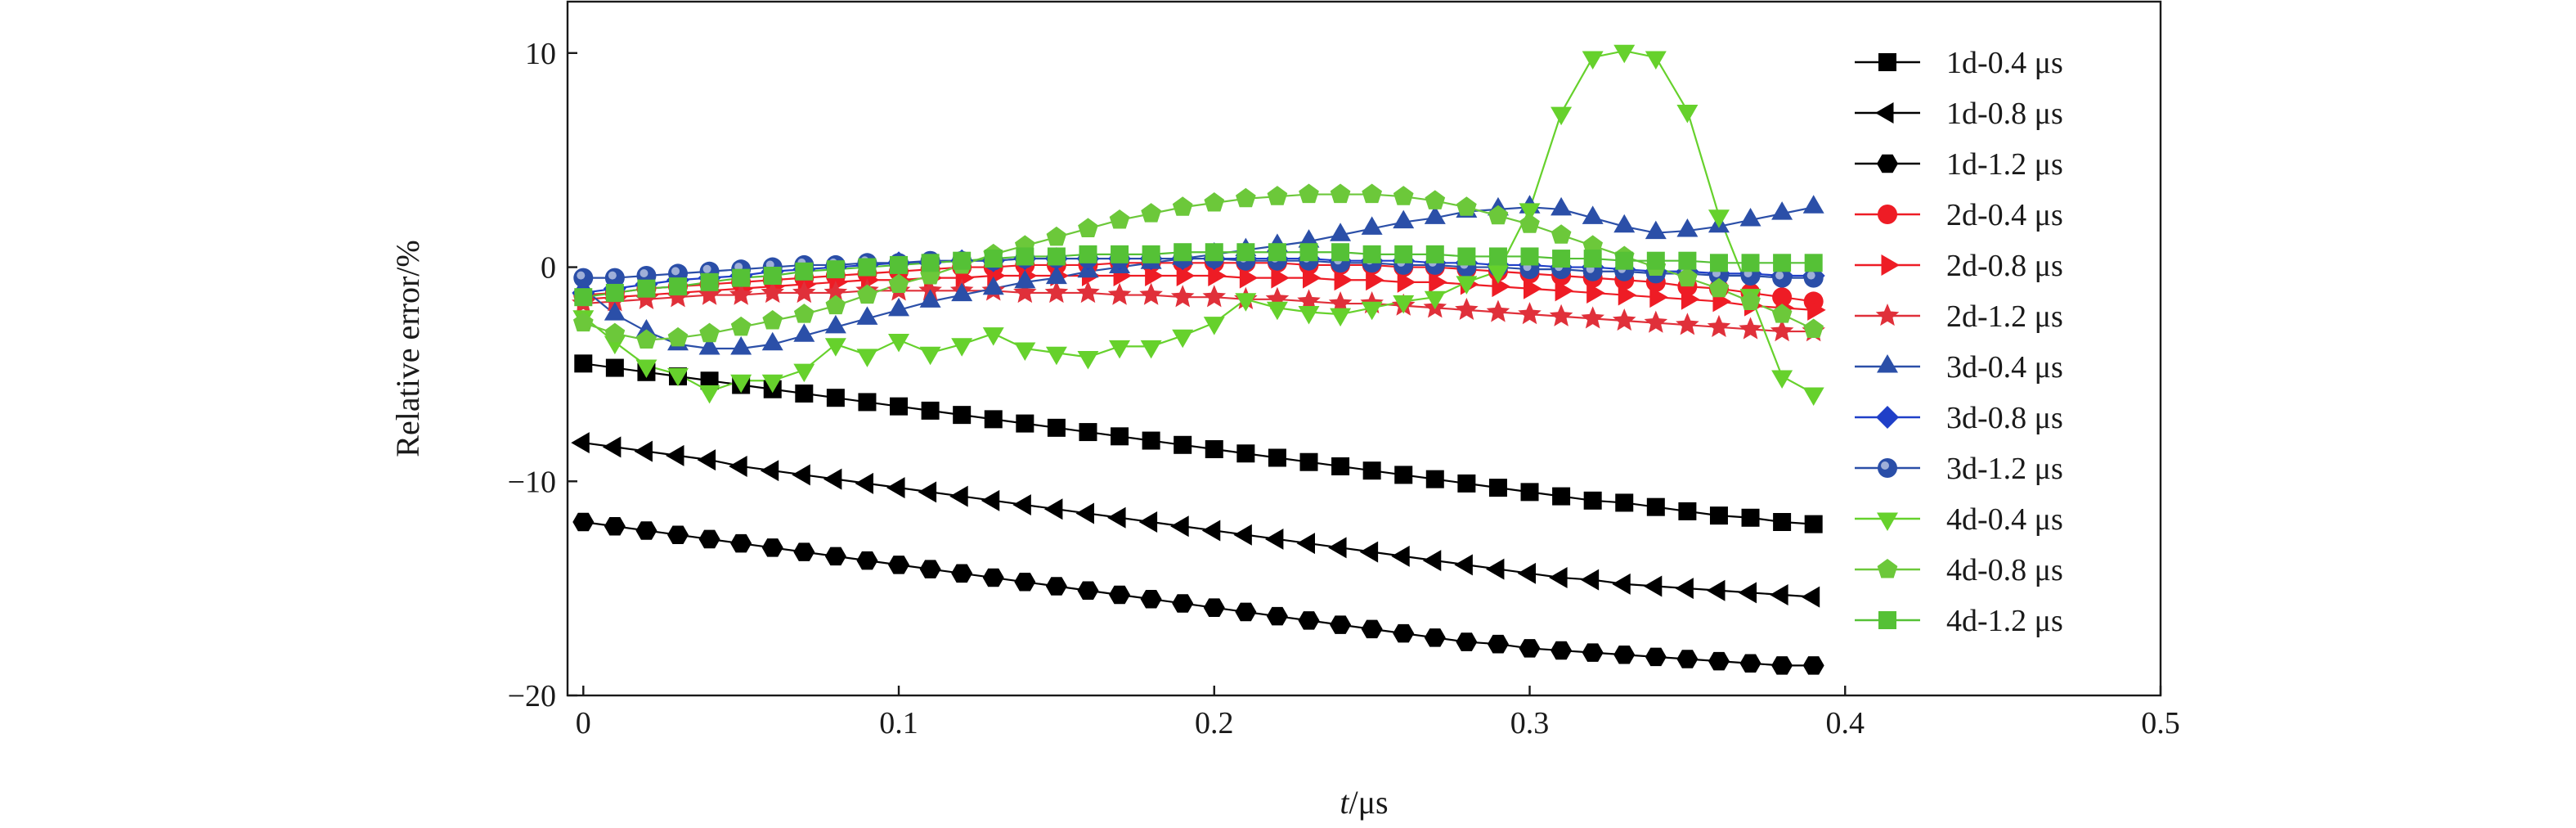 This screenshot has height=828, width=2576. Describe the element at coordinates (1215, 723) in the screenshot. I see `x-tick-label: 0.2` at that location.